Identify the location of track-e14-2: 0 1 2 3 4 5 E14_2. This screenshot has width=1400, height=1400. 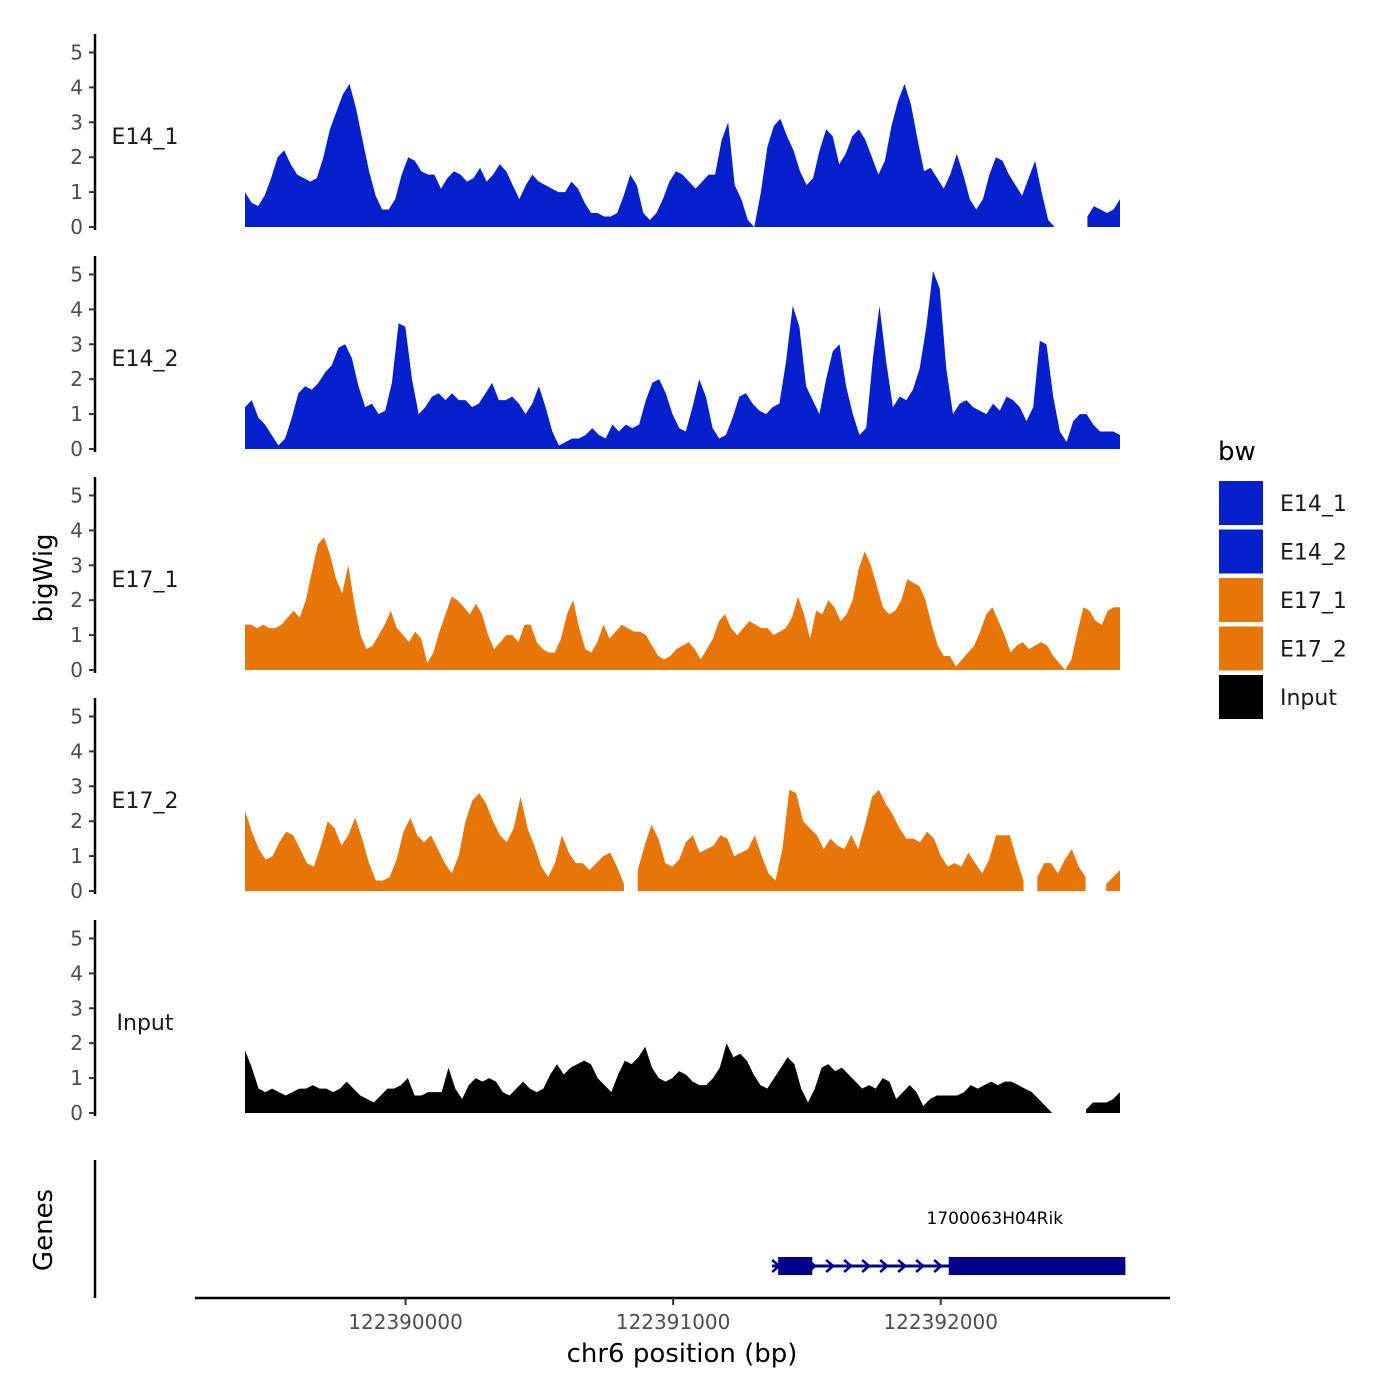
(595, 358).